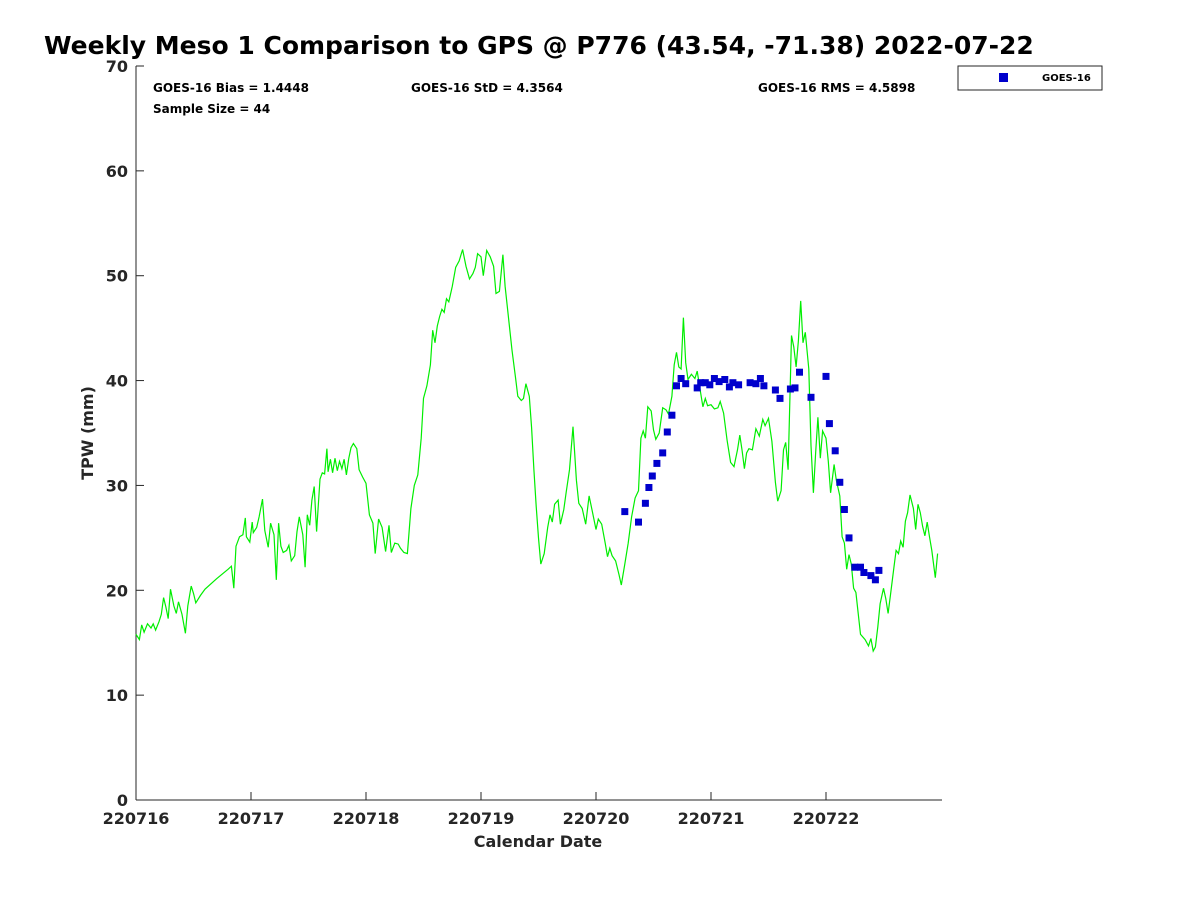  What do you see at coordinates (251, 818) in the screenshot?
I see `x-tick-label: 220717` at bounding box center [251, 818].